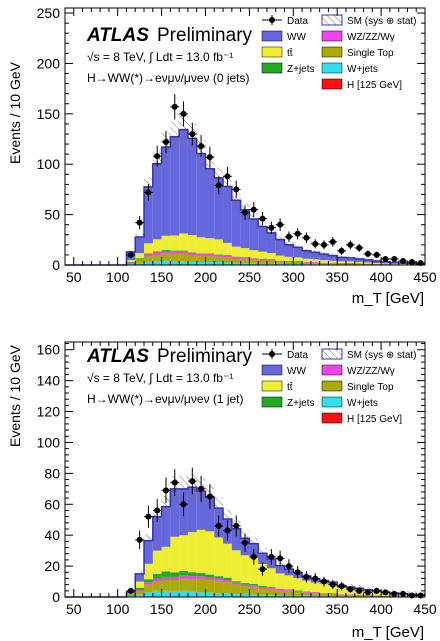 The width and height of the screenshot is (440, 641). What do you see at coordinates (206, 277) in the screenshot?
I see `x-tick-label: 200` at bounding box center [206, 277].